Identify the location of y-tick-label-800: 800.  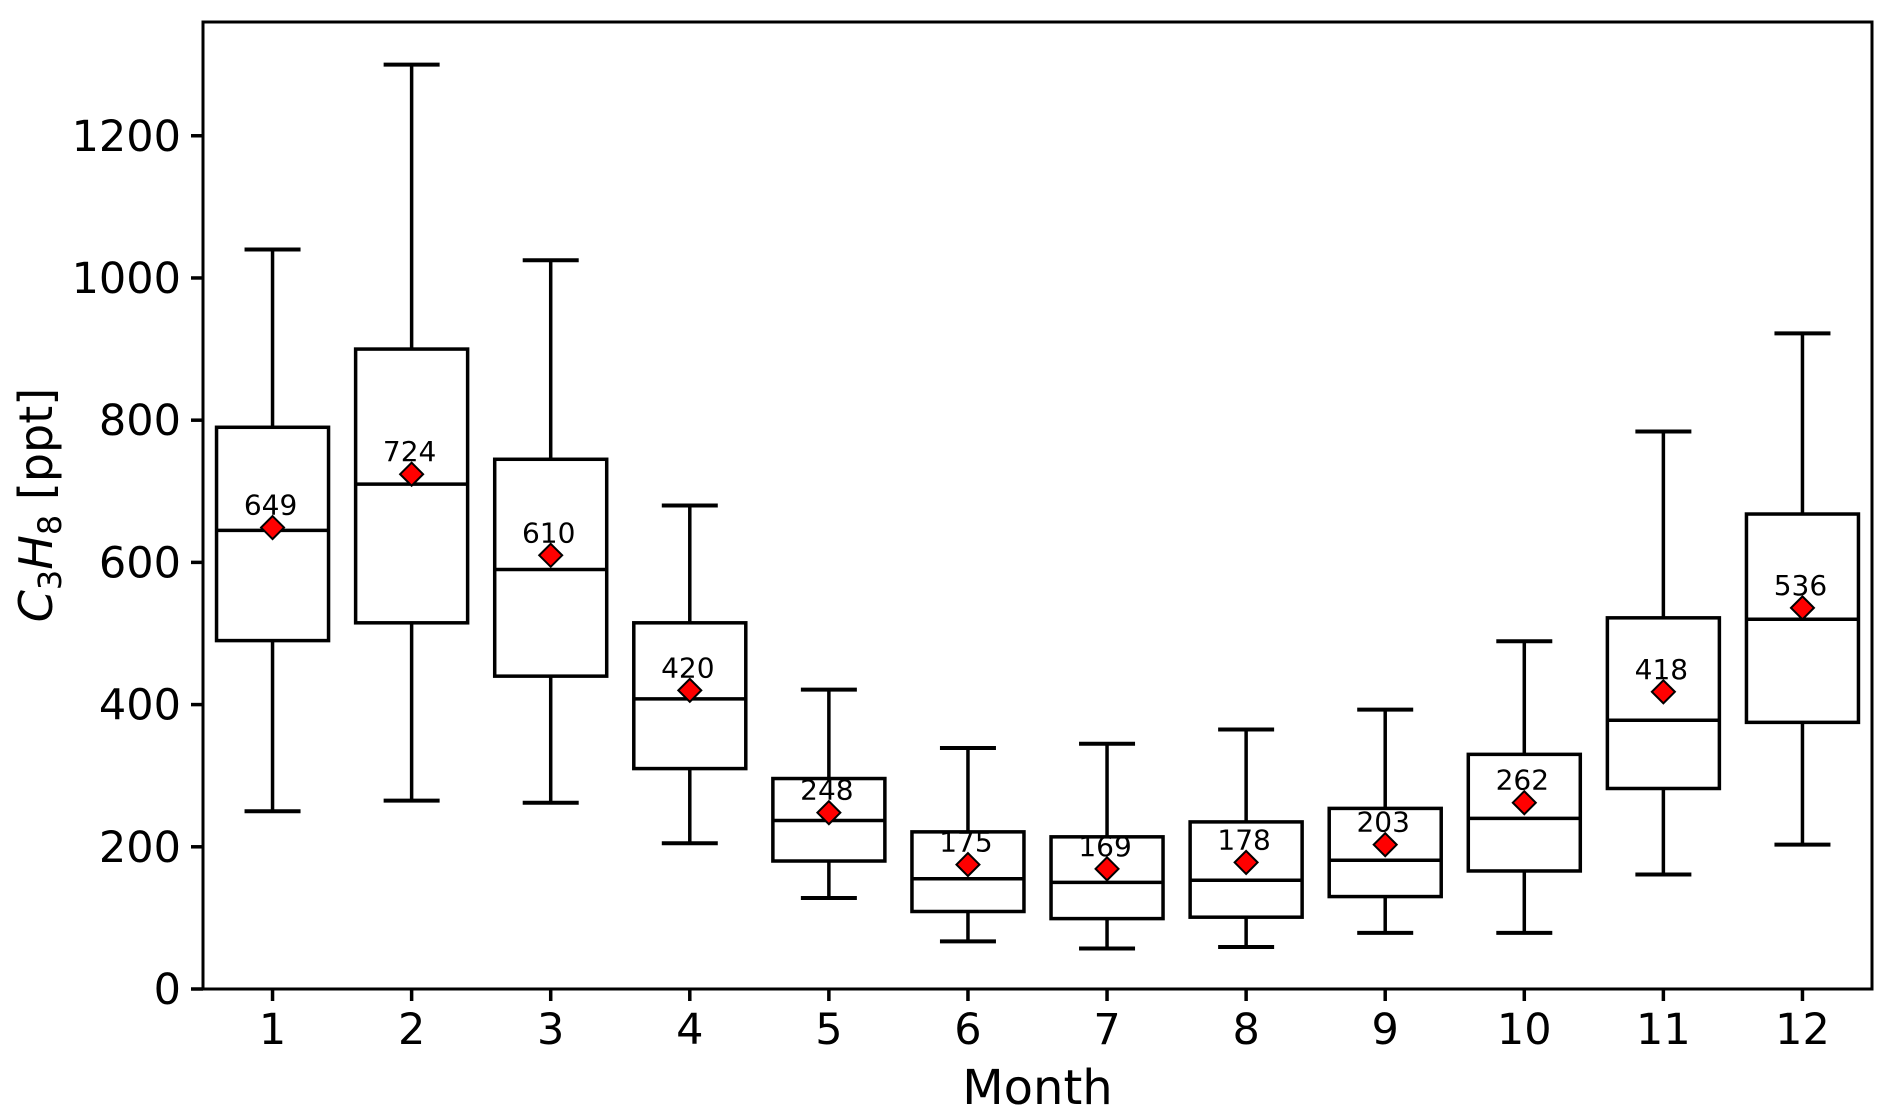
(140, 421).